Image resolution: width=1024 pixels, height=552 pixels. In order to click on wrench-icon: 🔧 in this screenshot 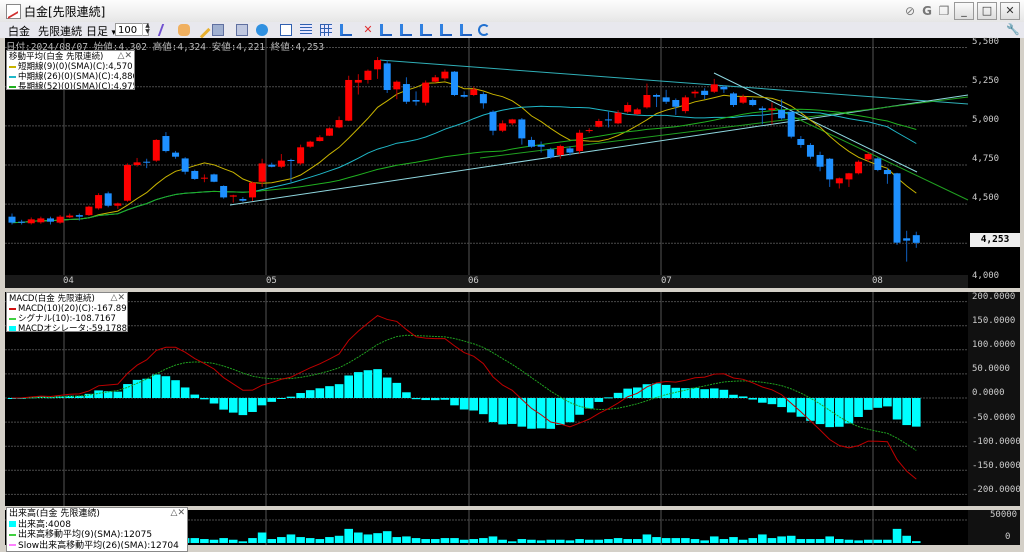, I will do `click(1013, 29)`.